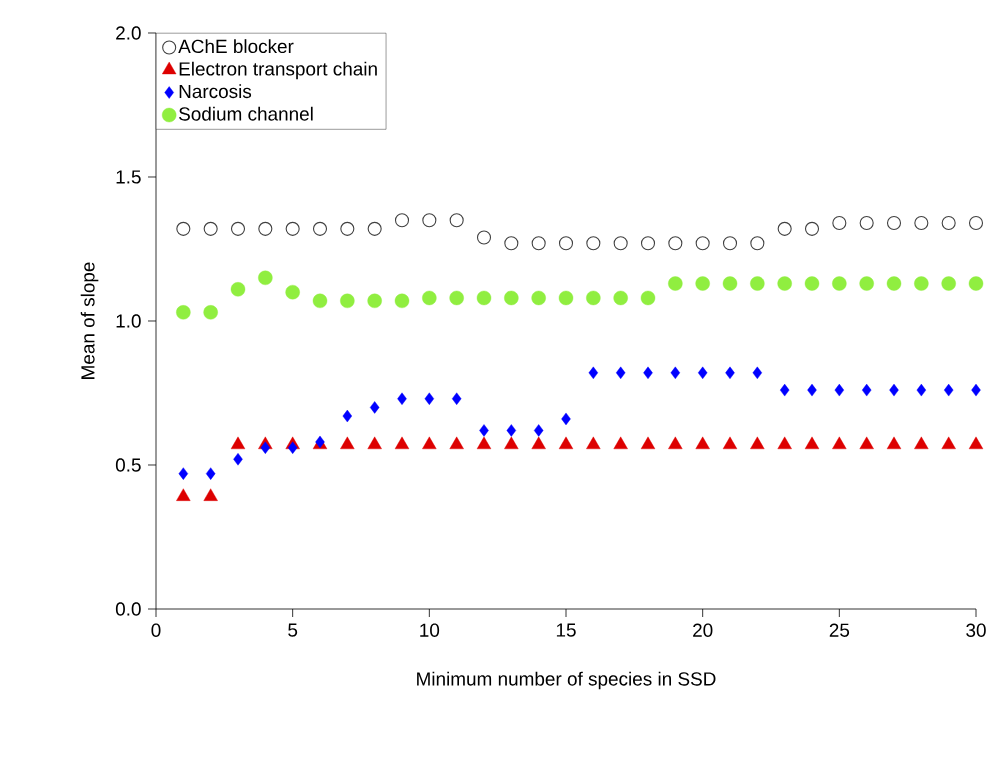 The height and width of the screenshot is (781, 1004). What do you see at coordinates (566, 680) in the screenshot?
I see `x-axis-title: Minimum number of species in SSD` at bounding box center [566, 680].